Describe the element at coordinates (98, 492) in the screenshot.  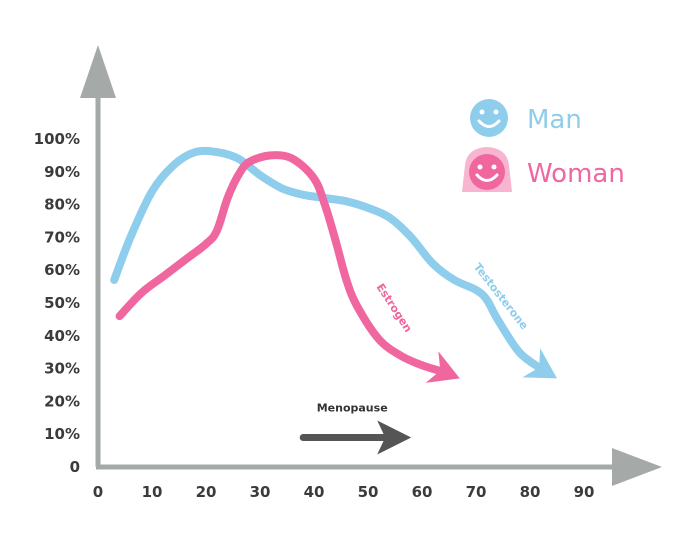
I see `x-tick-label: 0` at that location.